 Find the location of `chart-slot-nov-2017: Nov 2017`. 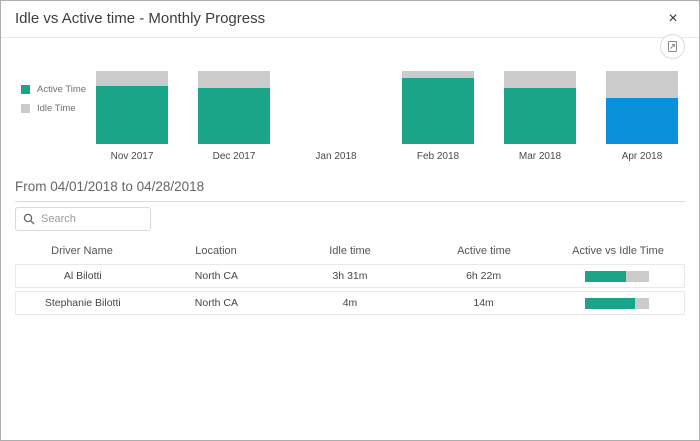

chart-slot-nov-2017: Nov 2017 is located at coordinates (132, 116).